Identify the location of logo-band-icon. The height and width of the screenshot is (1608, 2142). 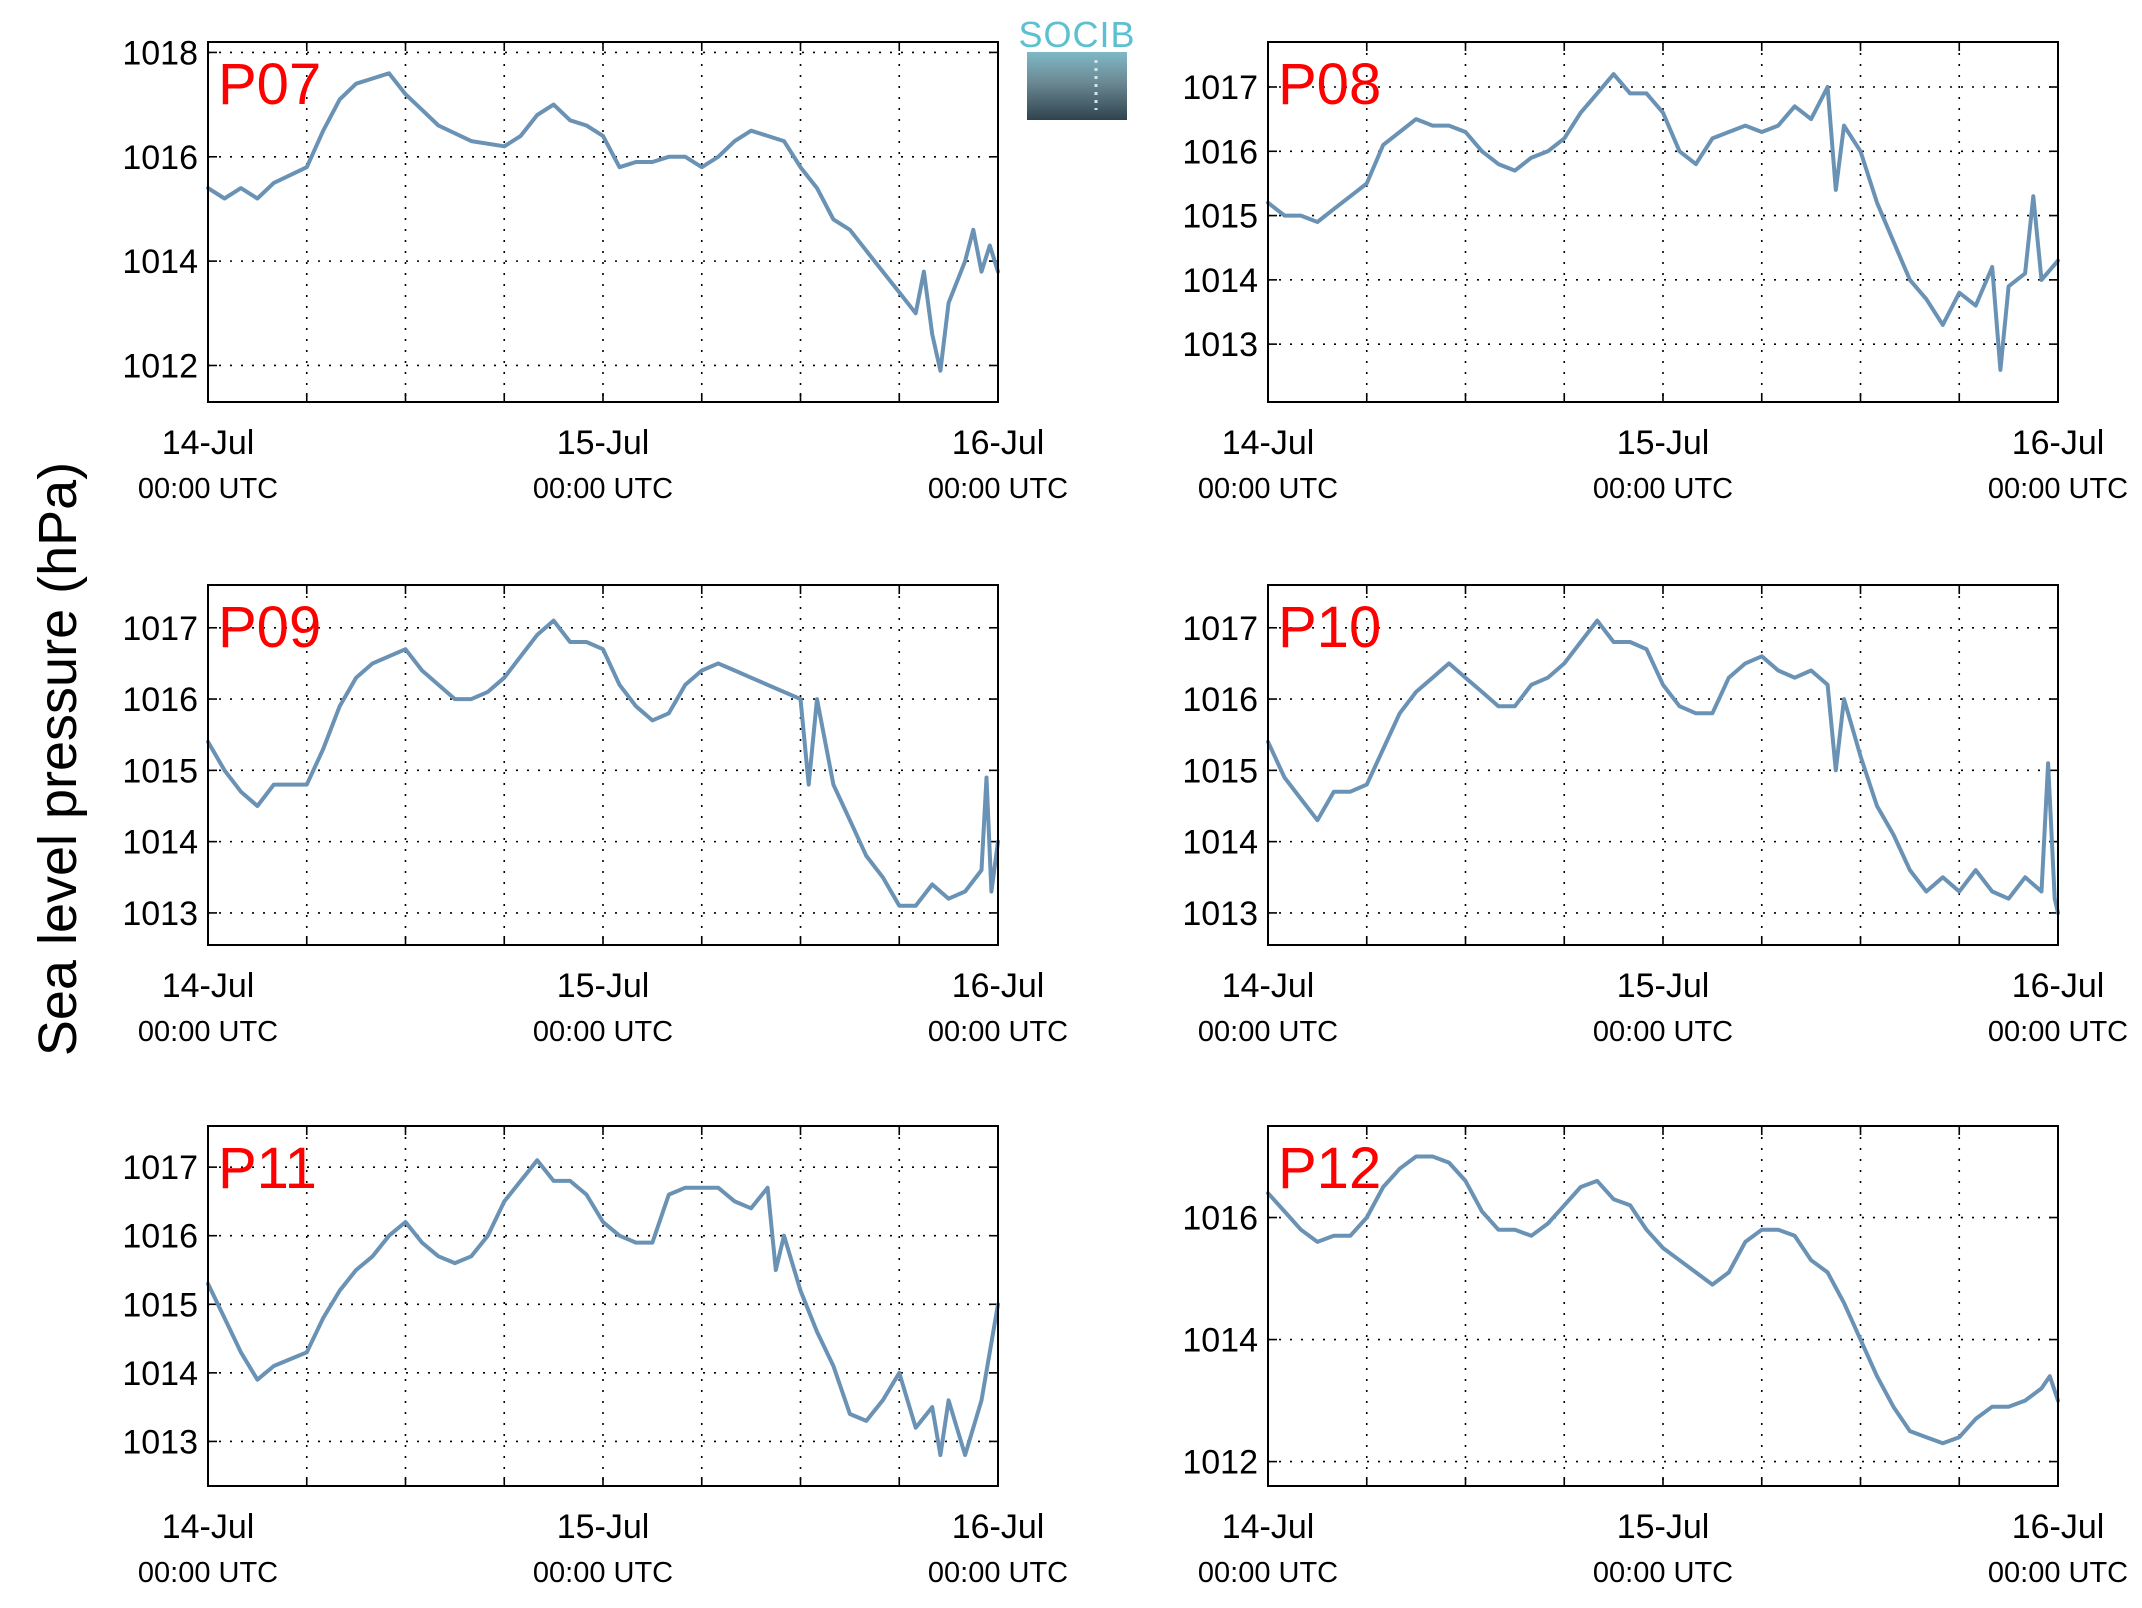
(1077, 86).